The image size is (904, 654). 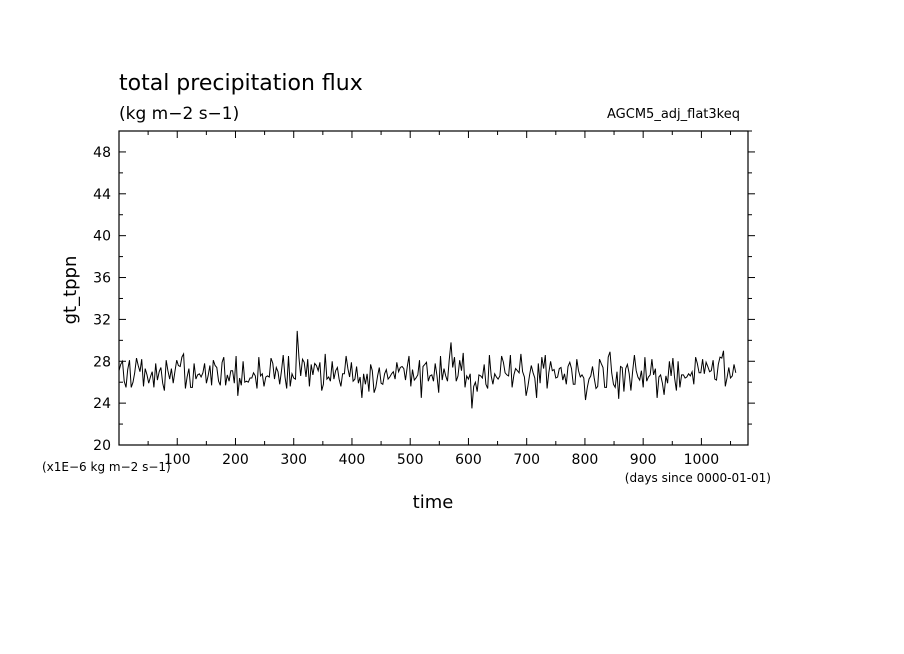 I want to click on y-axis-label: gt_tppn, so click(x=70, y=290).